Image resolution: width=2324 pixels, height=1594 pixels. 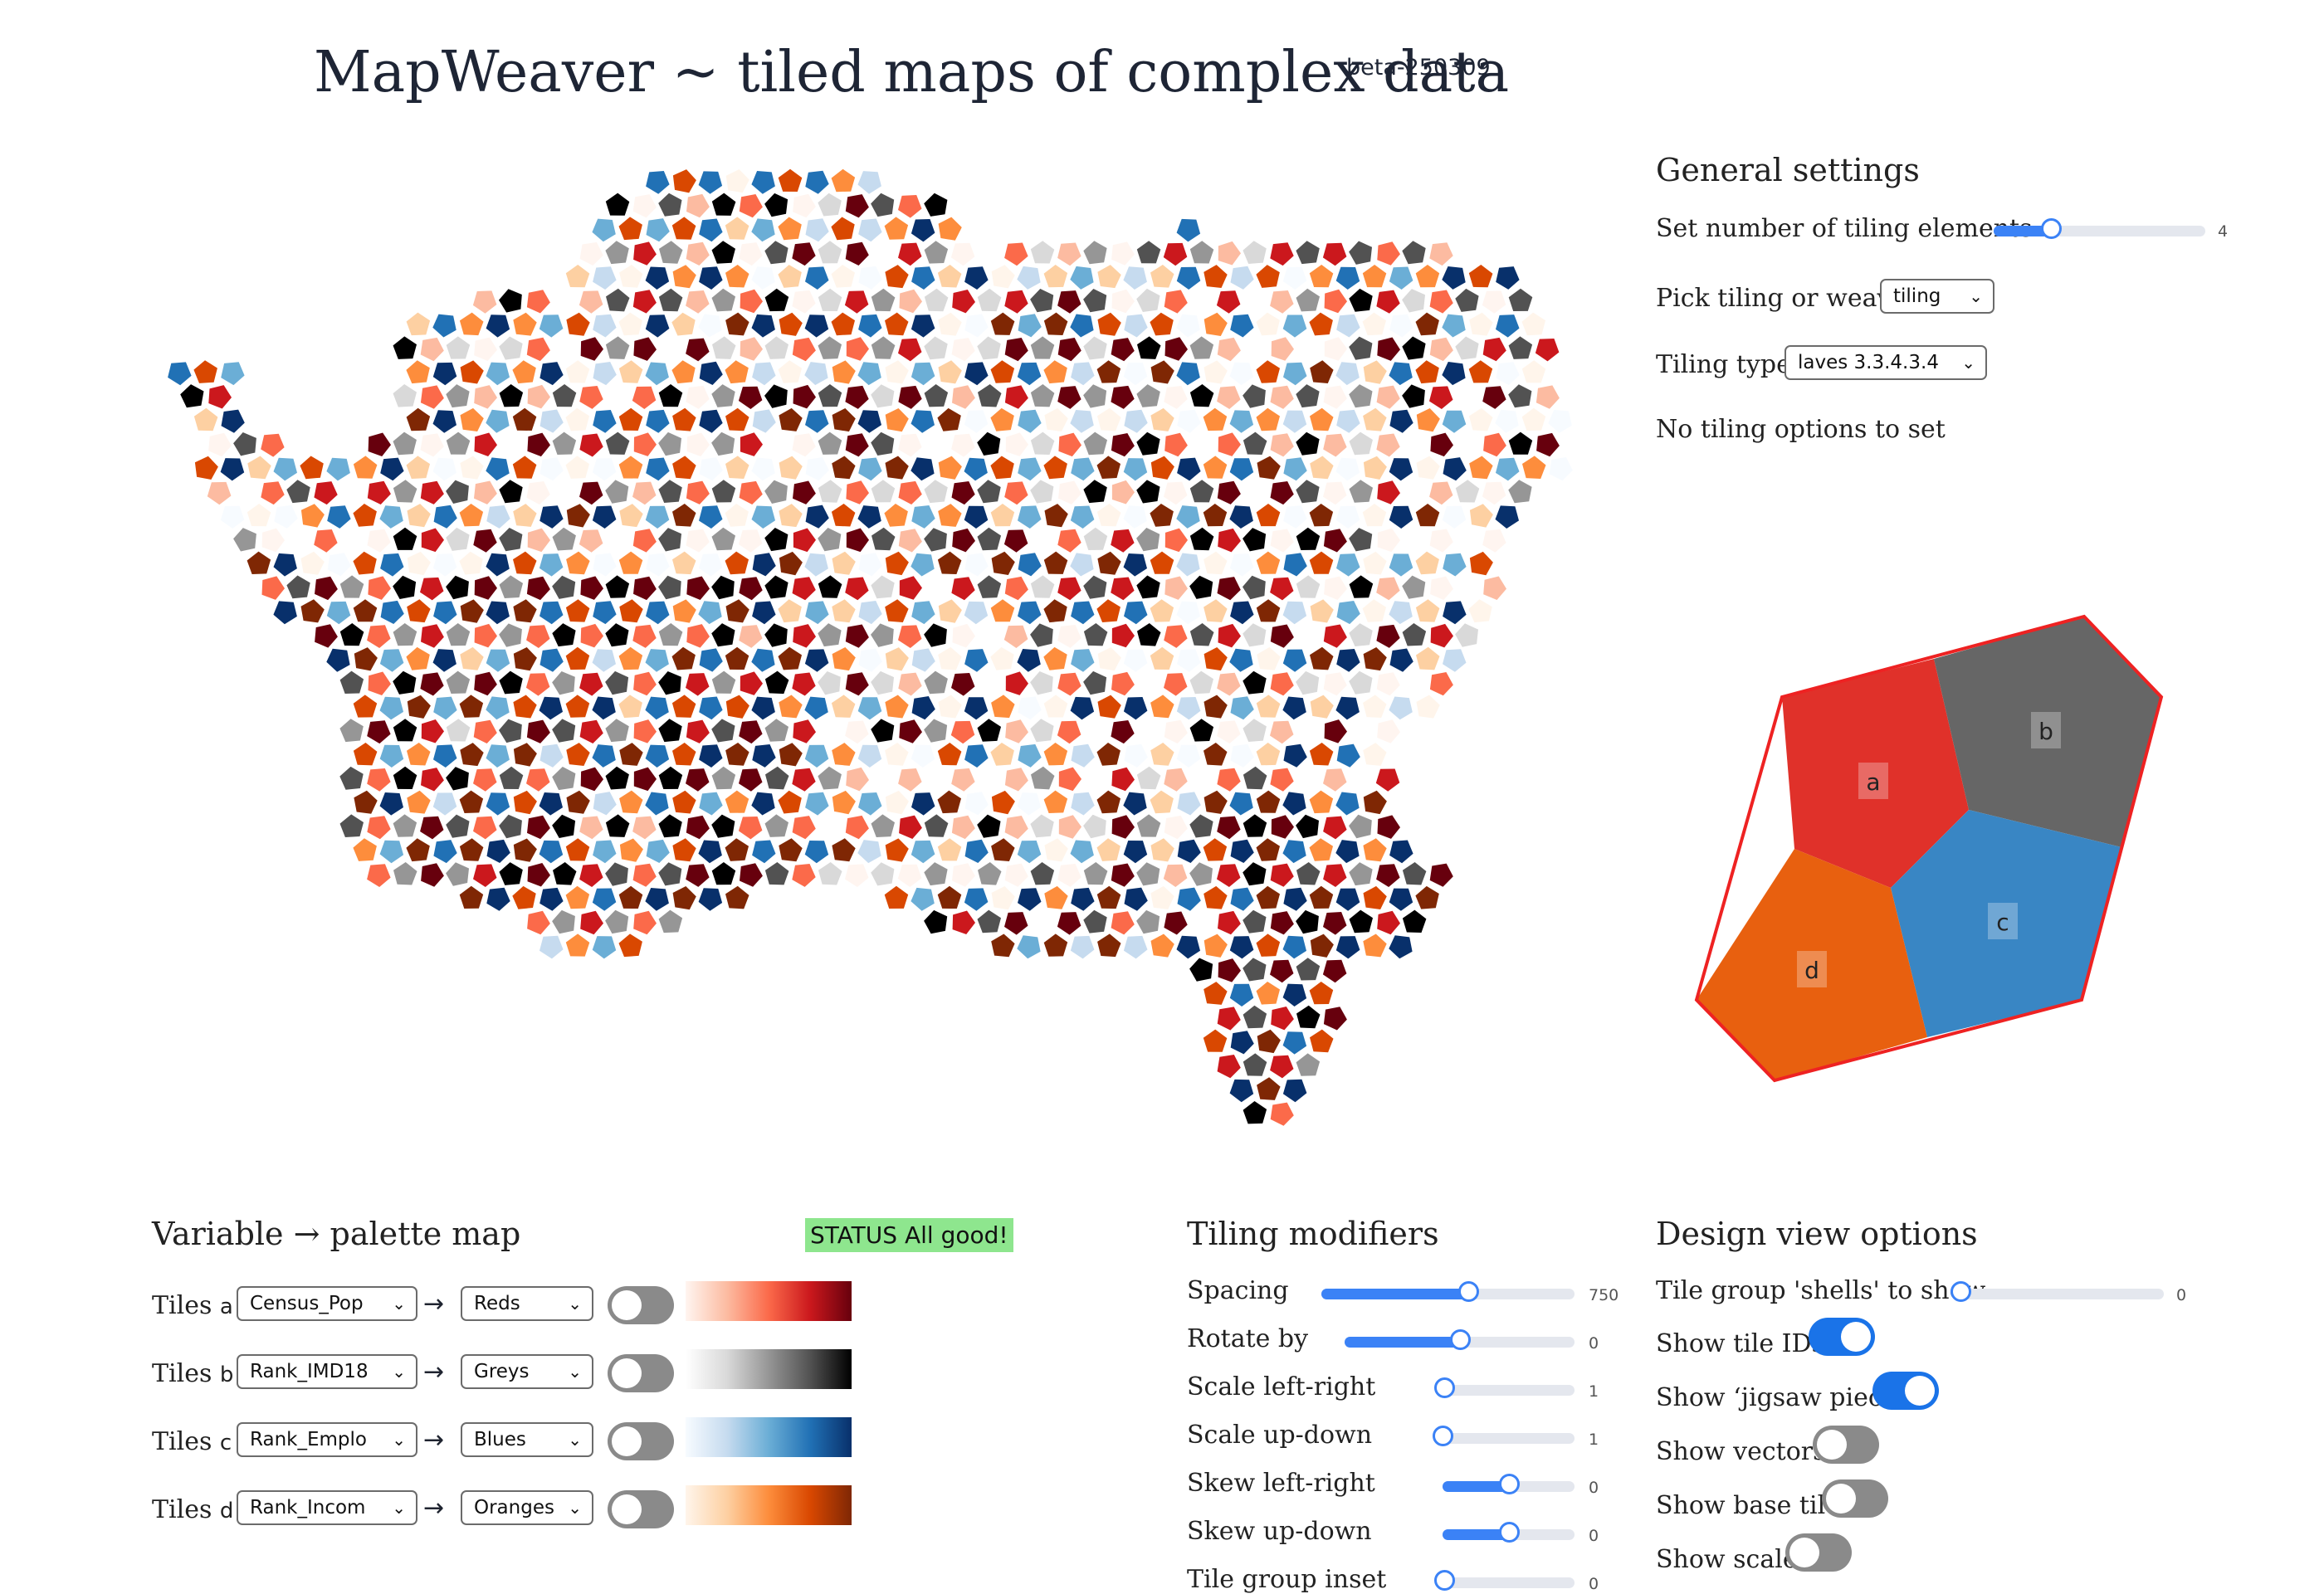 I want to click on shells-slider, so click(x=2057, y=1292).